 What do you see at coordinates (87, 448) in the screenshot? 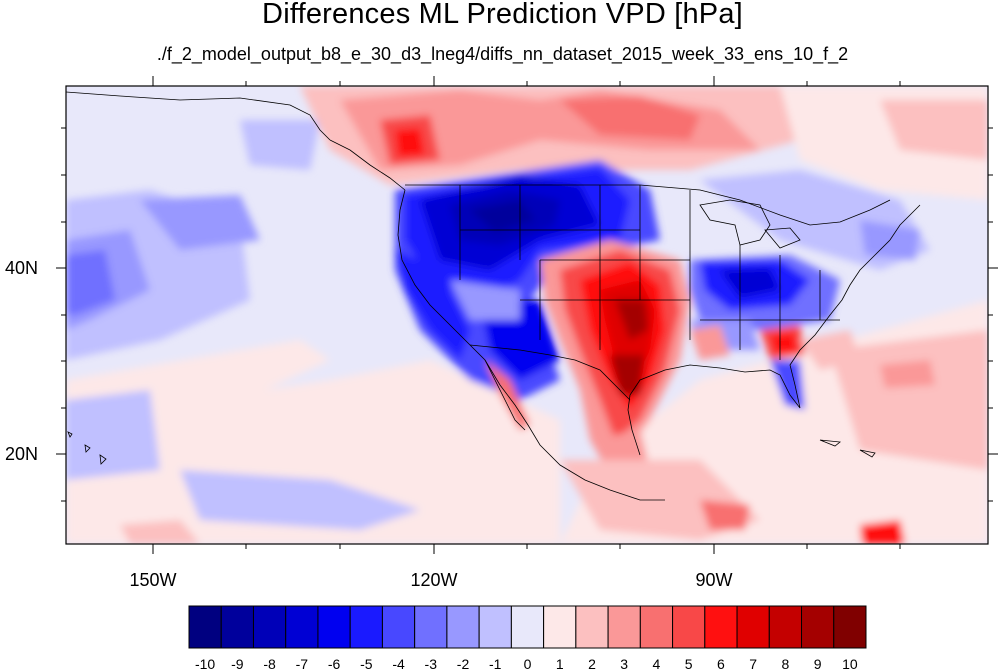
I see `hawaii-islands` at bounding box center [87, 448].